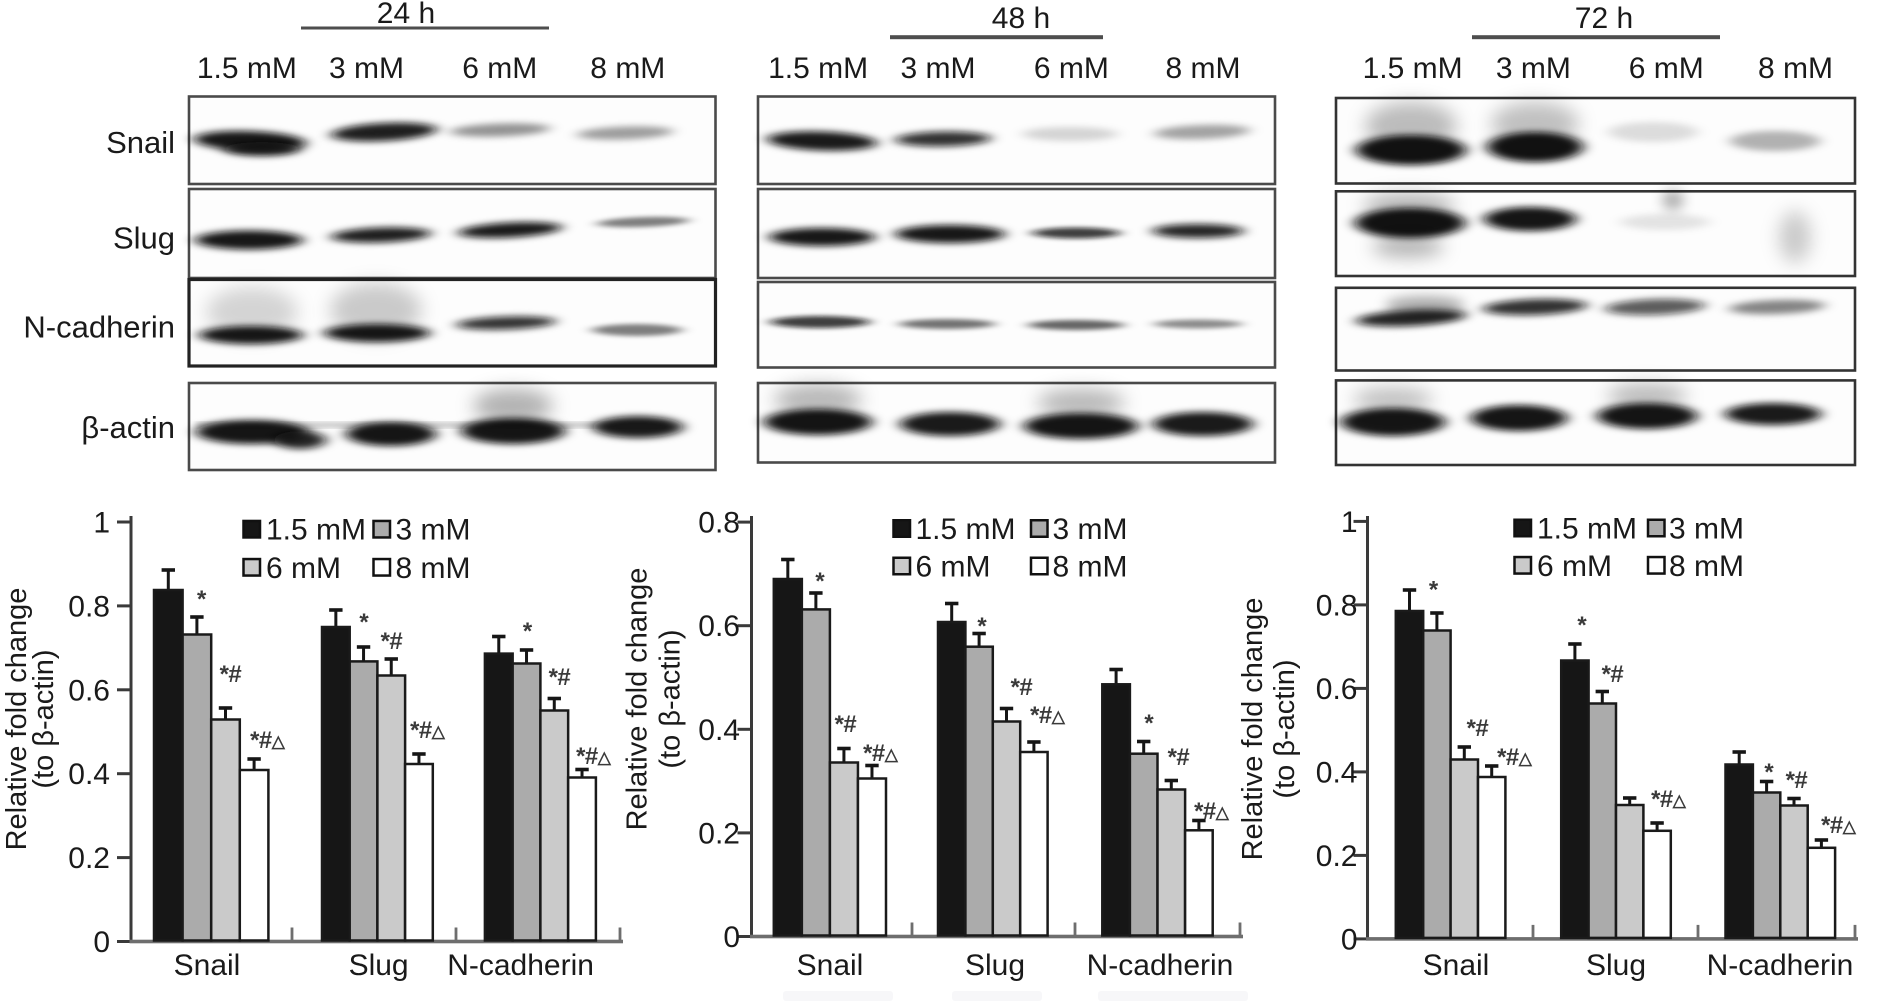 The width and height of the screenshot is (1884, 1003). What do you see at coordinates (1021, 18) in the screenshot?
I see `svg-text: 48 h` at bounding box center [1021, 18].